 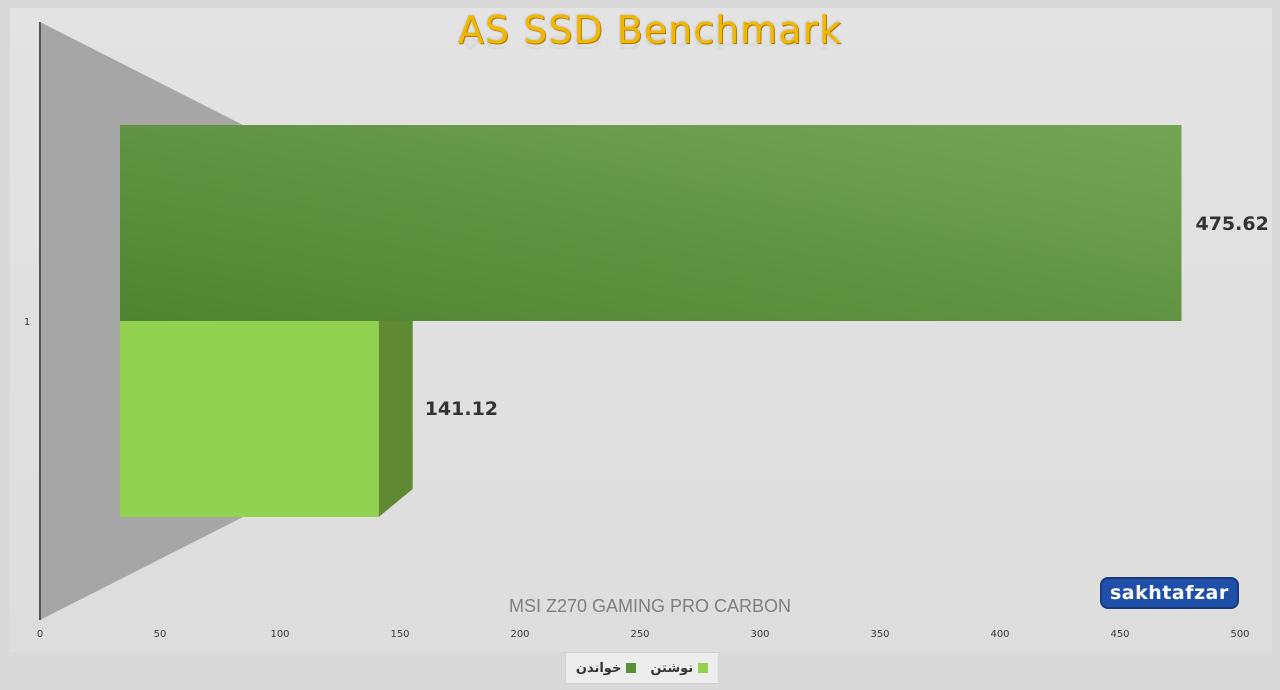 I want to click on x-tick-label: 50, so click(x=160, y=634).